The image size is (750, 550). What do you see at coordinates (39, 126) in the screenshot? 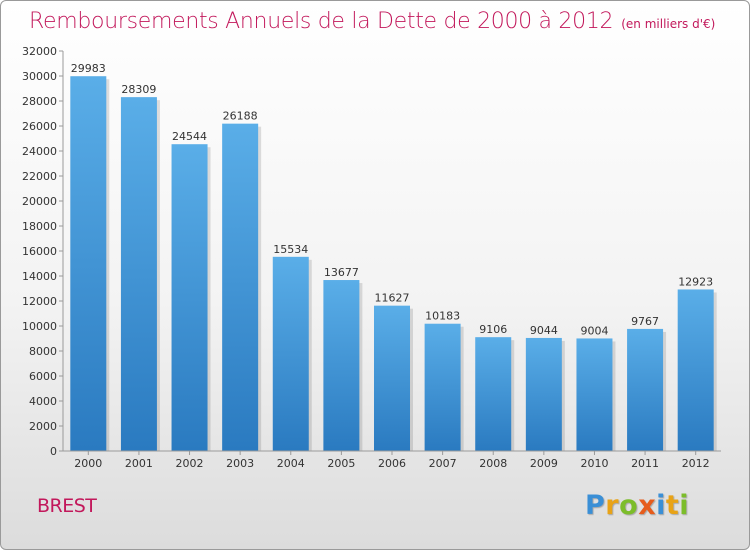
I see `y-tick-label: 26000` at bounding box center [39, 126].